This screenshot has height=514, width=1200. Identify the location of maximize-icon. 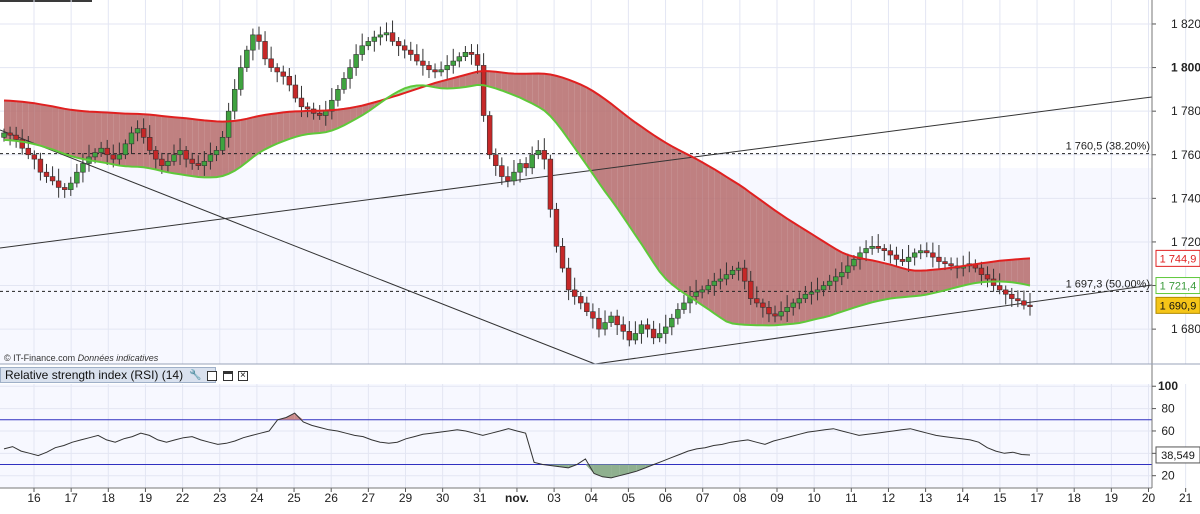
(227, 375).